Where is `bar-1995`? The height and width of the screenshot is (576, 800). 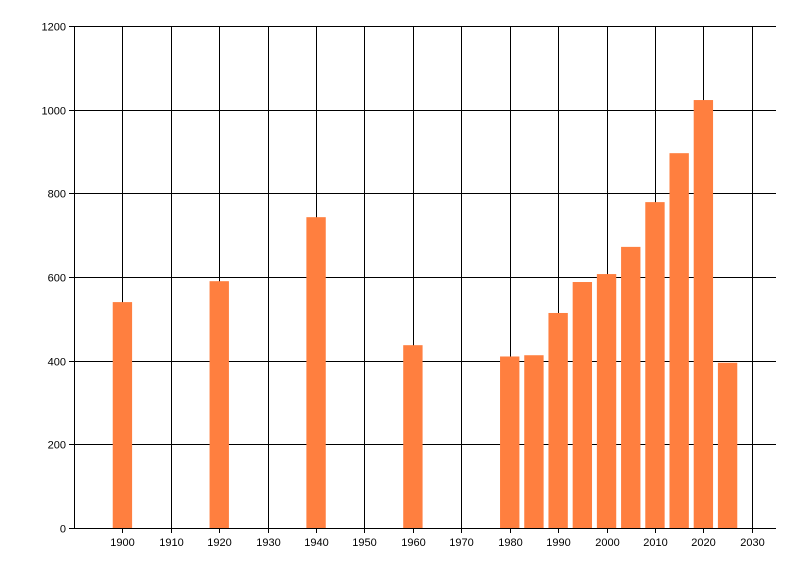
bar-1995 is located at coordinates (582, 405).